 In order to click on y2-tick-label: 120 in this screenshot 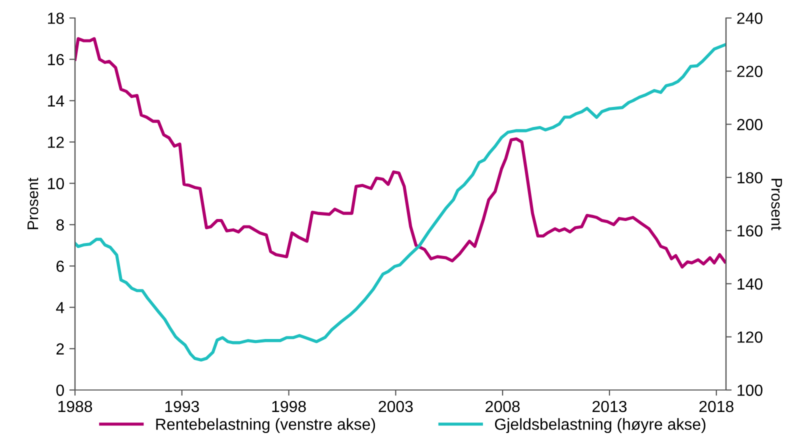, I will do `click(750, 337)`.